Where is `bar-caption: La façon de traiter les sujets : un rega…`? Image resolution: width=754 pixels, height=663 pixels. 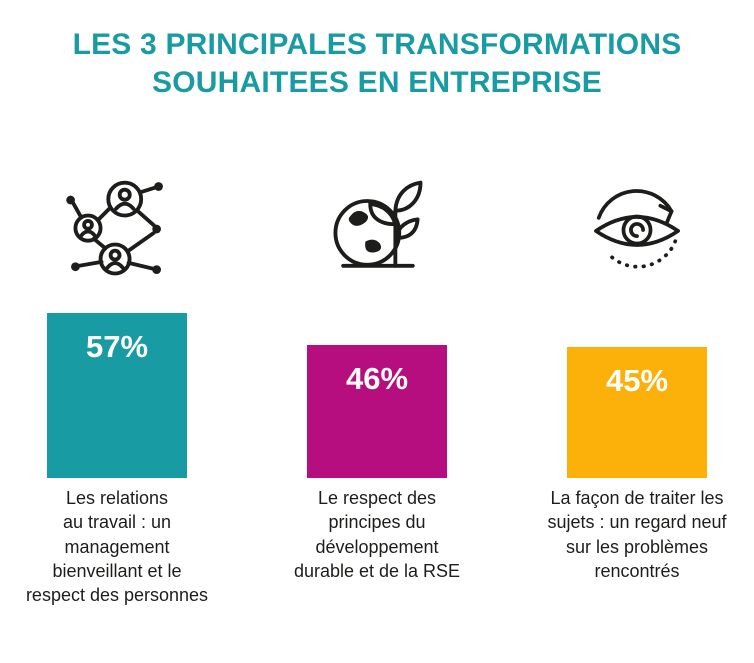
bar-caption: La façon de traiter les sujets : un rega… is located at coordinates (637, 534).